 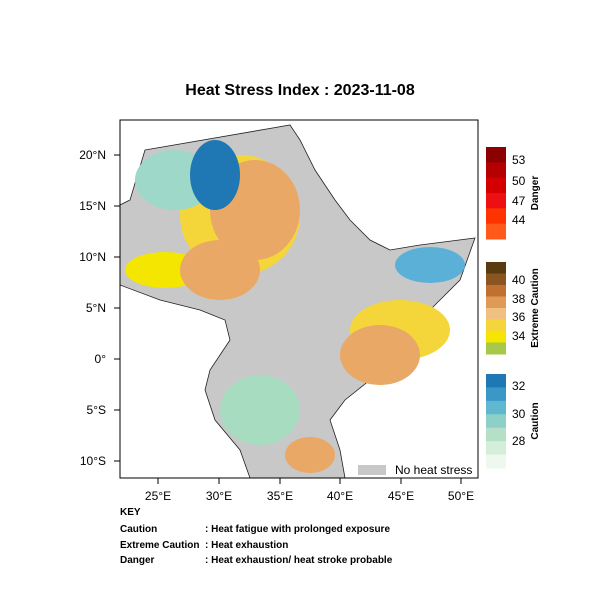 What do you see at coordinates (519, 181) in the screenshot?
I see `colorbar-tick-label: 50` at bounding box center [519, 181].